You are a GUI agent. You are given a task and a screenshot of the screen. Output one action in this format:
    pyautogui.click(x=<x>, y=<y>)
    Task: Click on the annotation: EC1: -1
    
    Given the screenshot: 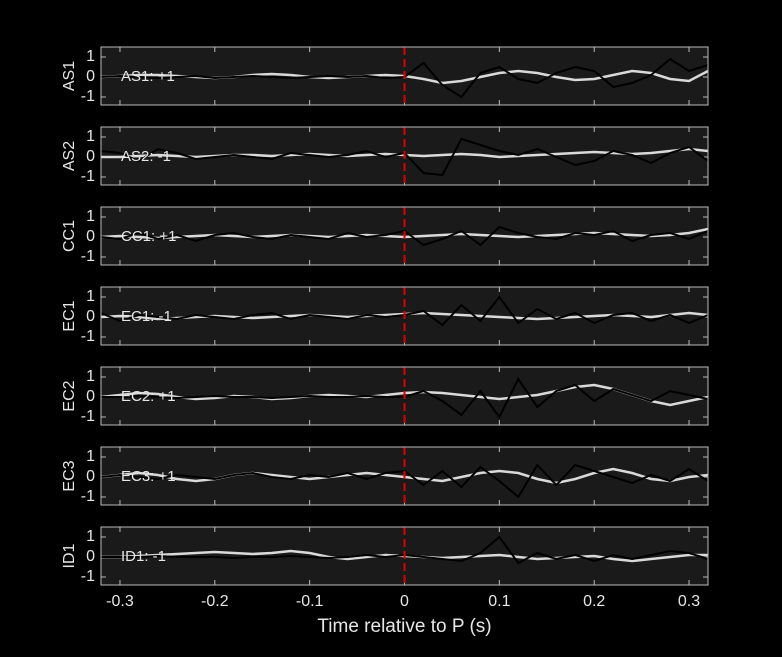 What is the action you would take?
    pyautogui.click(x=146, y=316)
    